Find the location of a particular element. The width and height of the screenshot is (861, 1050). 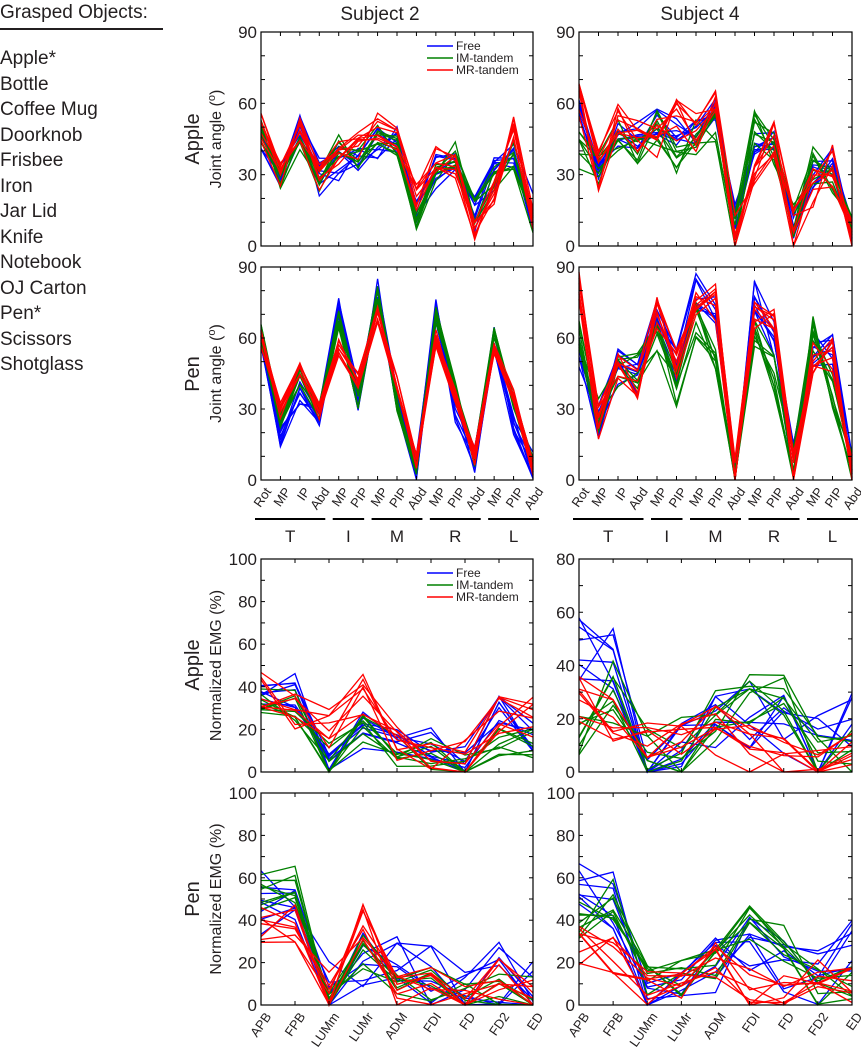

object-item: OJ Carton is located at coordinates (43, 288).